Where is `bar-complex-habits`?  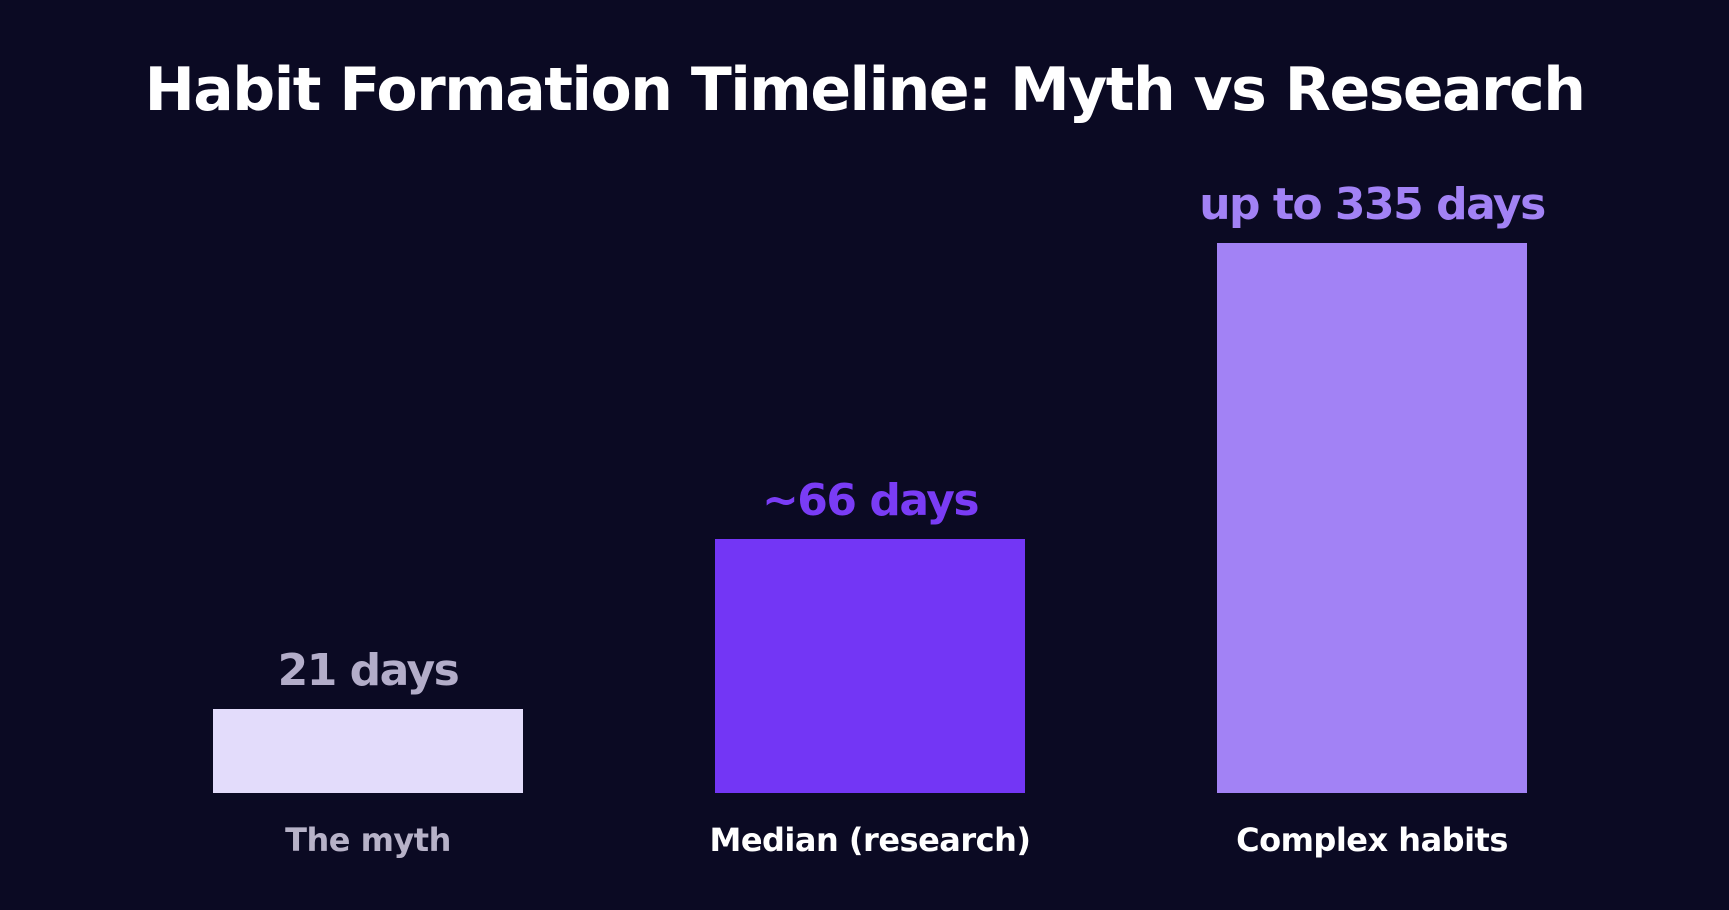
bar-complex-habits is located at coordinates (1372, 518).